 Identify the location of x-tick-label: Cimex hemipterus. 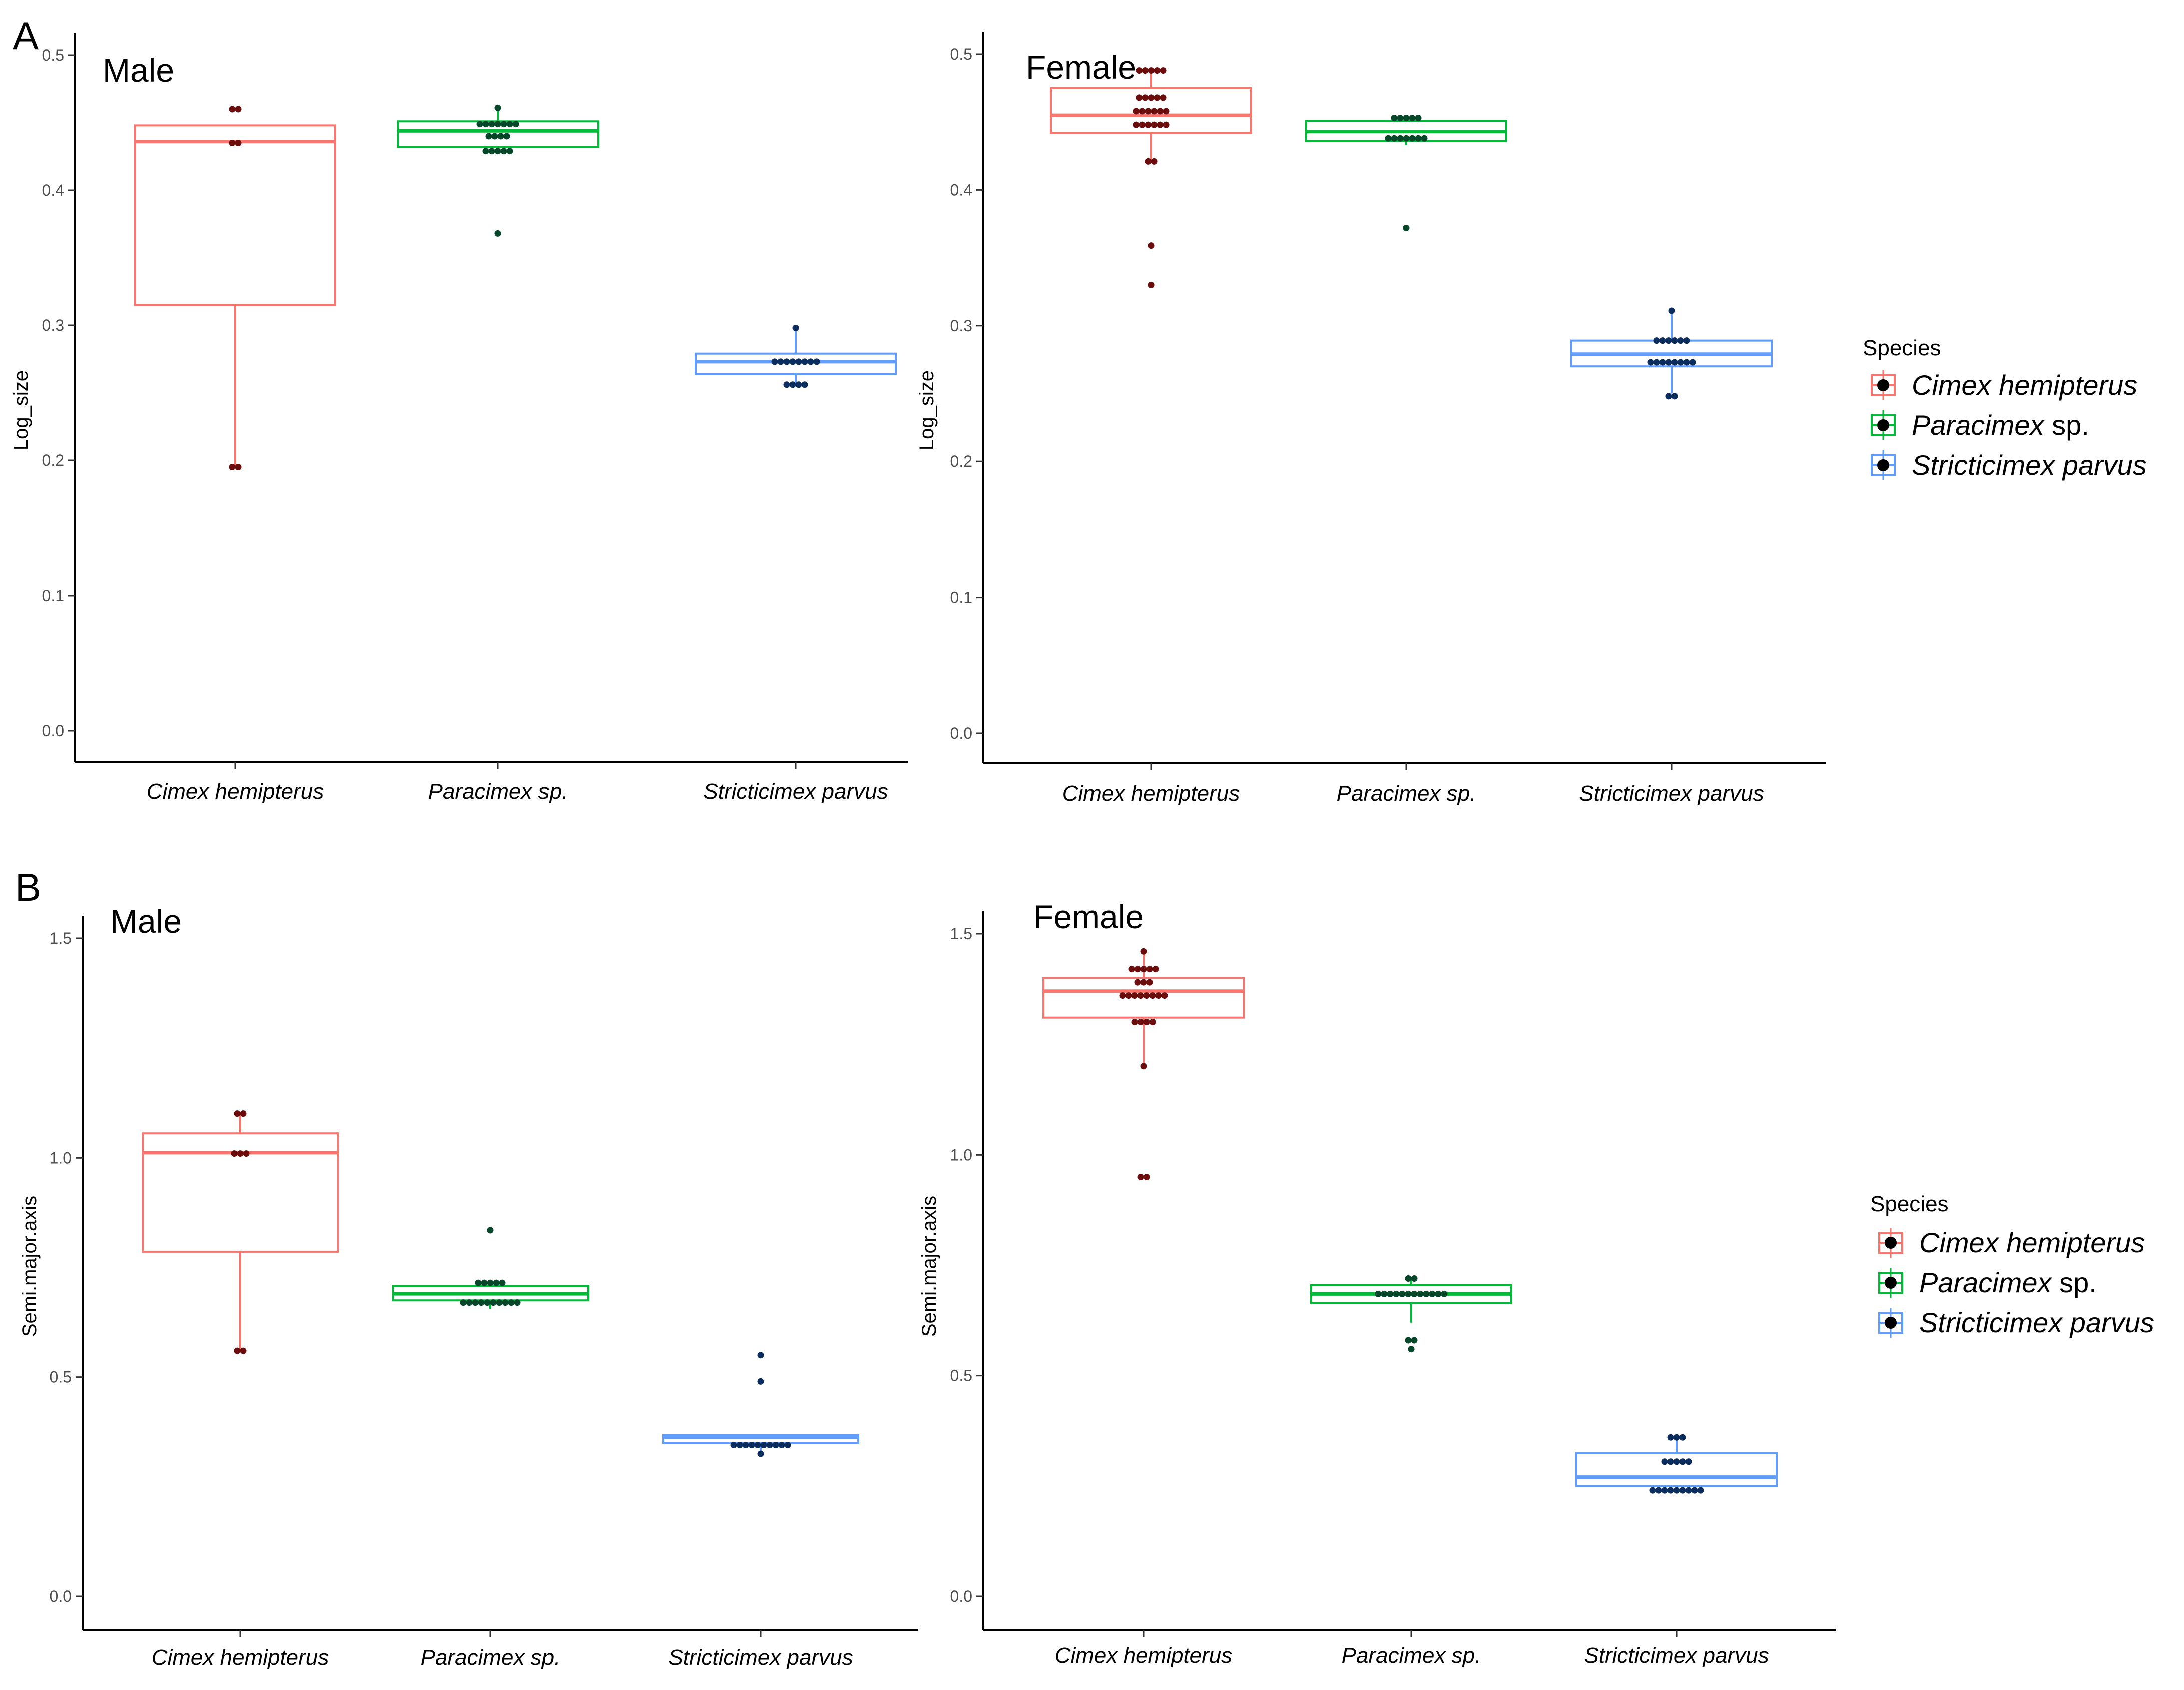
(240, 1657).